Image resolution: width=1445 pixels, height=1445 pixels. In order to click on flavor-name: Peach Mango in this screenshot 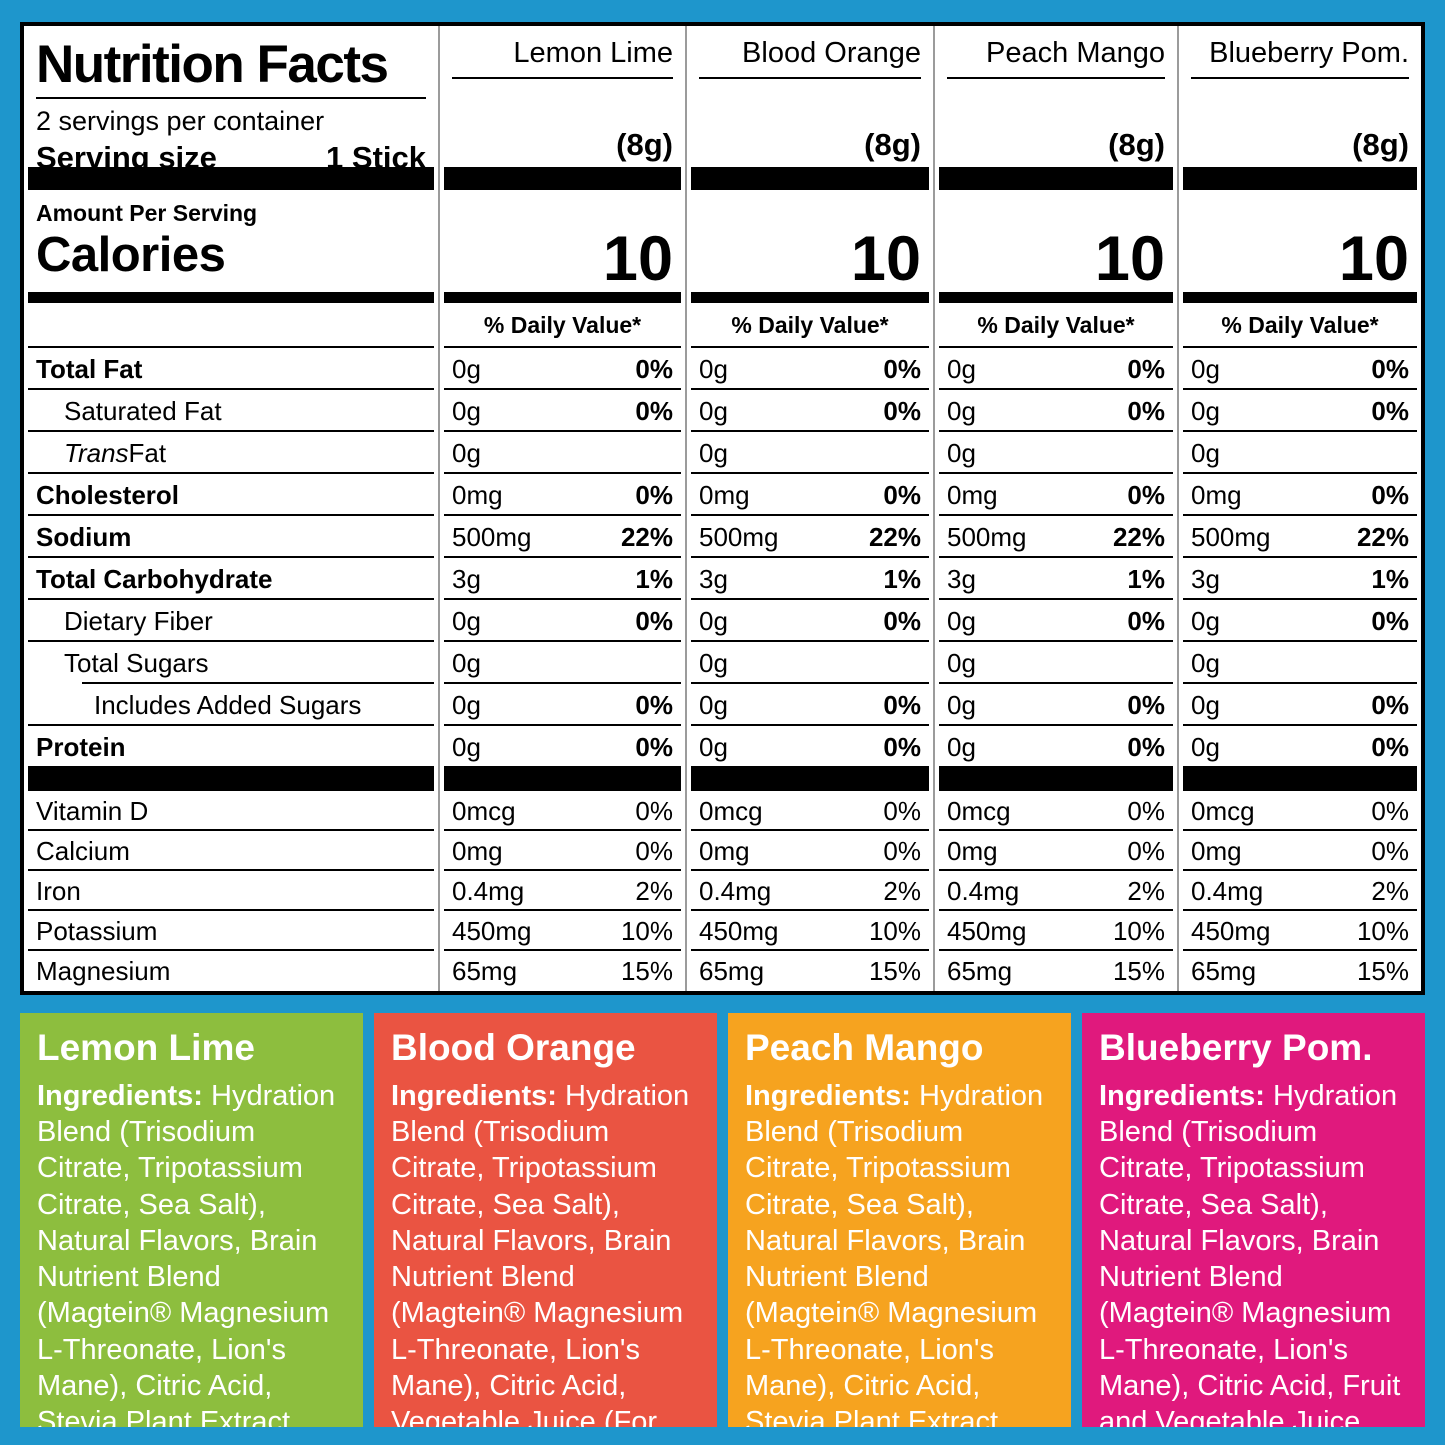, I will do `click(1056, 59)`.